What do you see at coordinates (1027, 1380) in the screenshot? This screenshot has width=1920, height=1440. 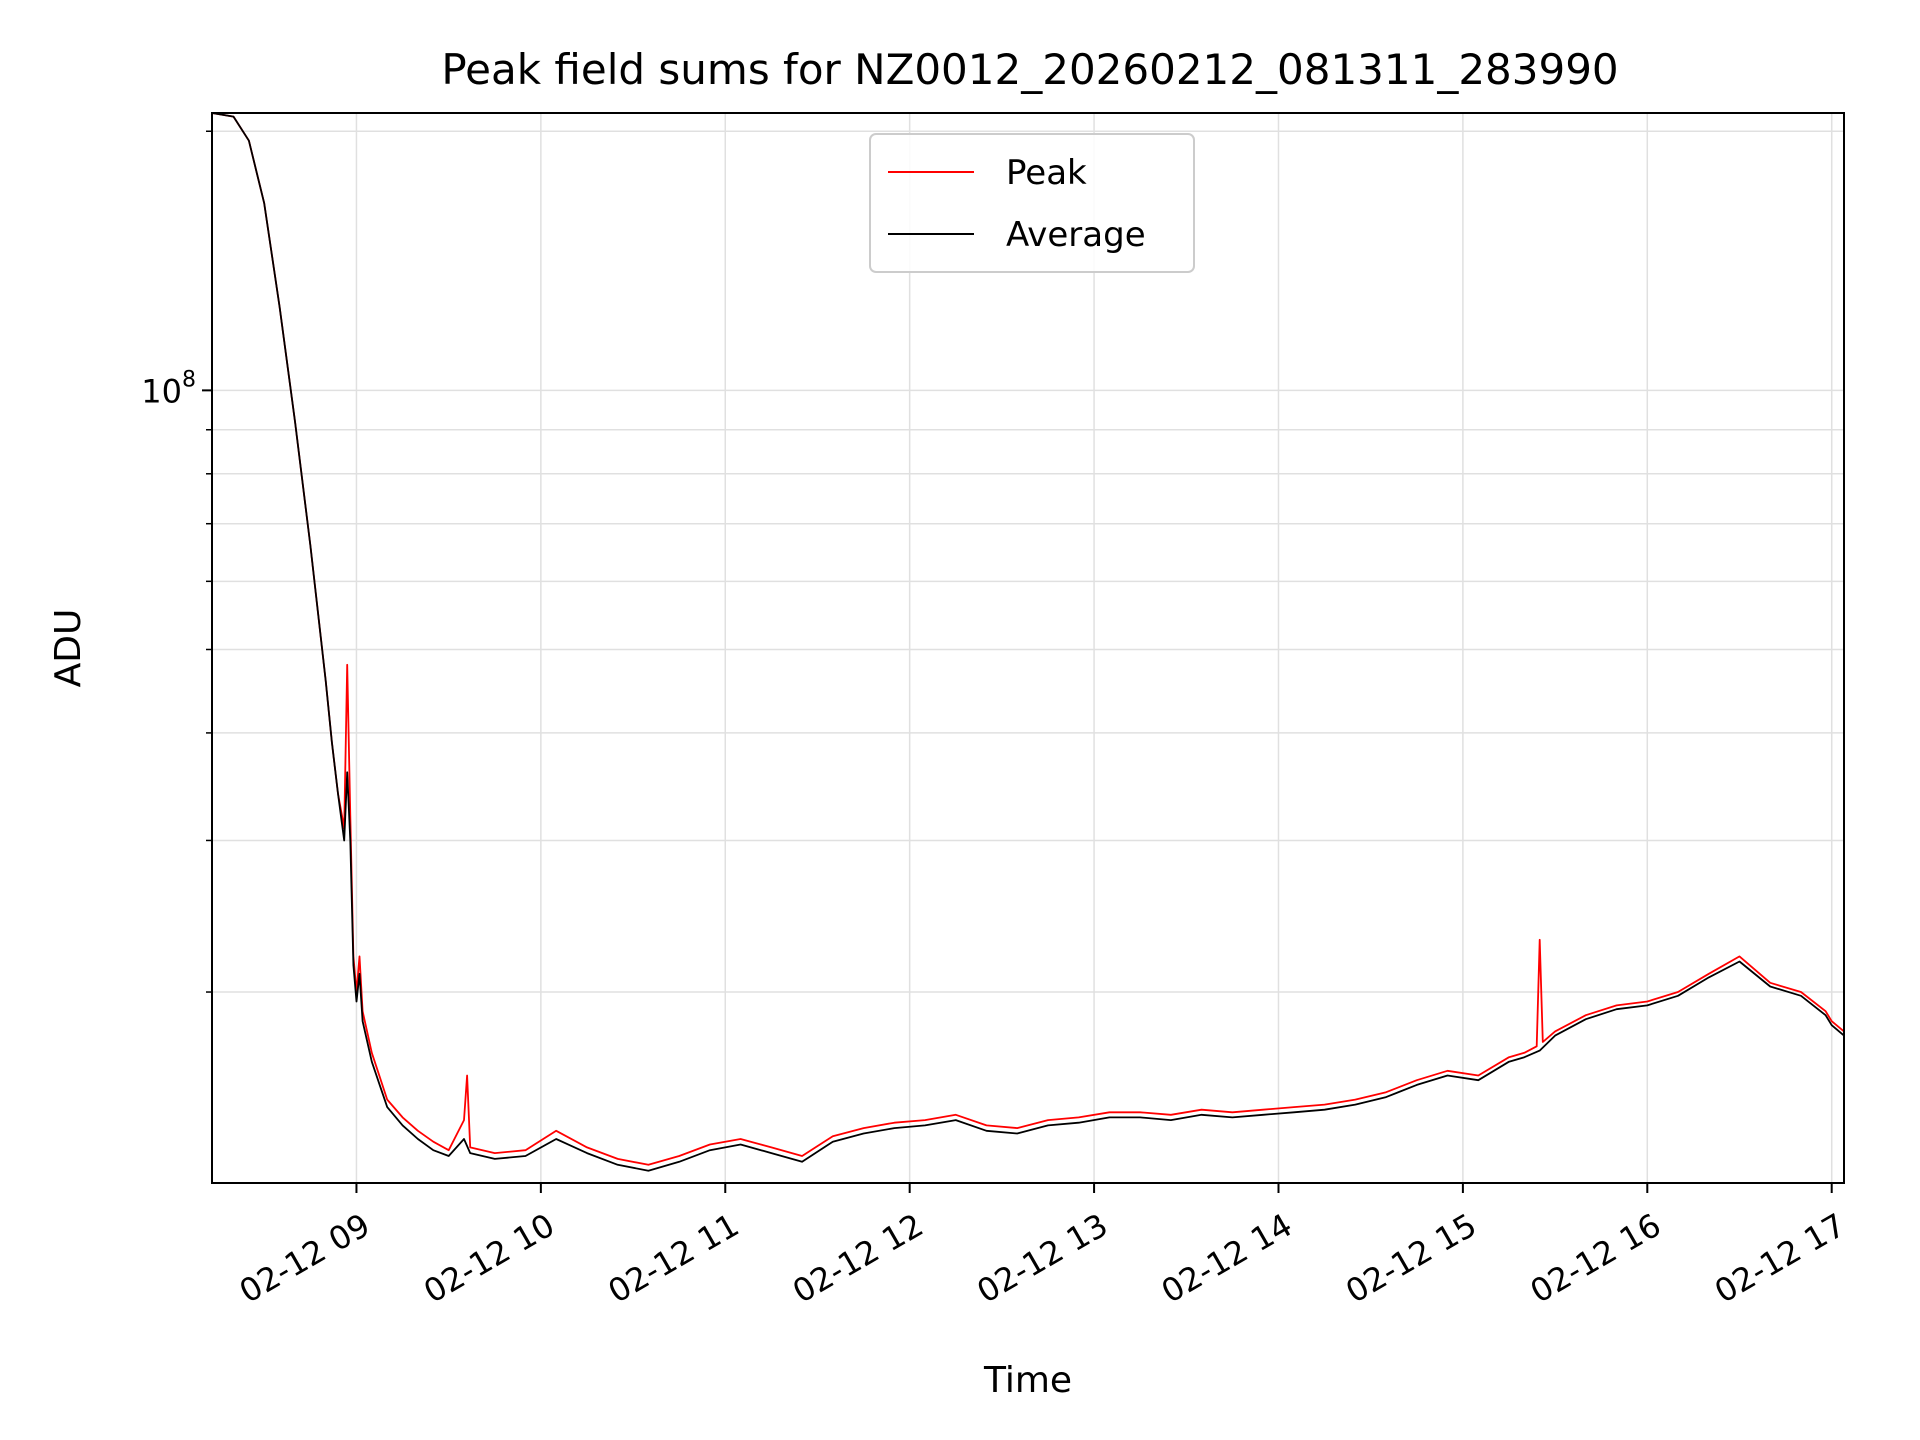 I see `x-axis-label: Time` at bounding box center [1027, 1380].